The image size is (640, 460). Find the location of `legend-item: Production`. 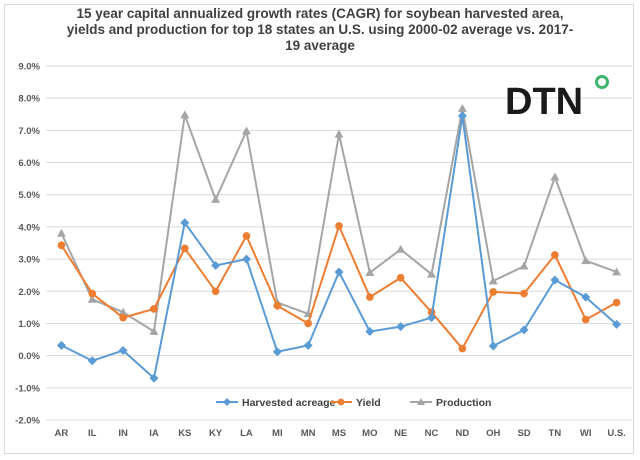

legend-item: Production is located at coordinates (450, 403).